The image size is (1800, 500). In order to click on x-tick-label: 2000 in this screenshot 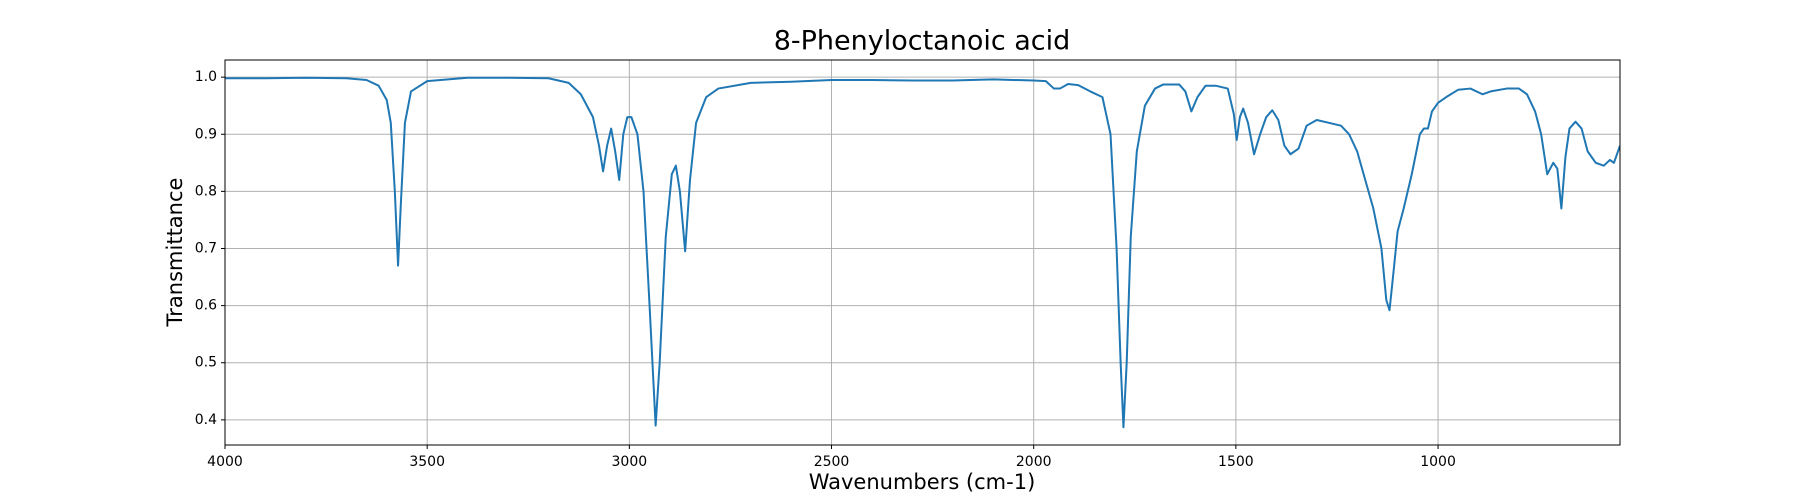, I will do `click(1034, 462)`.